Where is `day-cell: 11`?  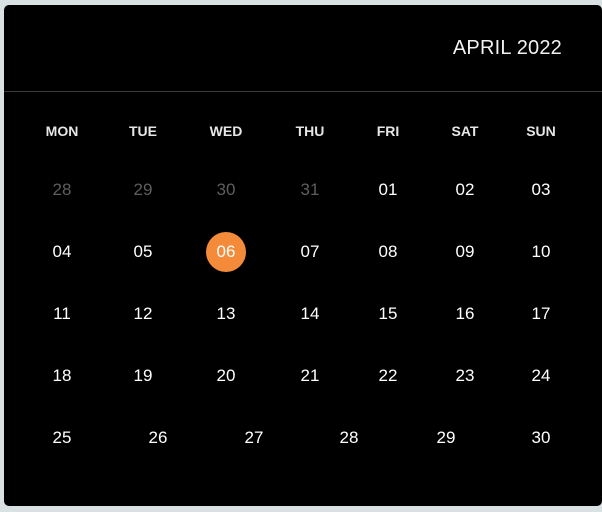
day-cell: 11 is located at coordinates (62, 313).